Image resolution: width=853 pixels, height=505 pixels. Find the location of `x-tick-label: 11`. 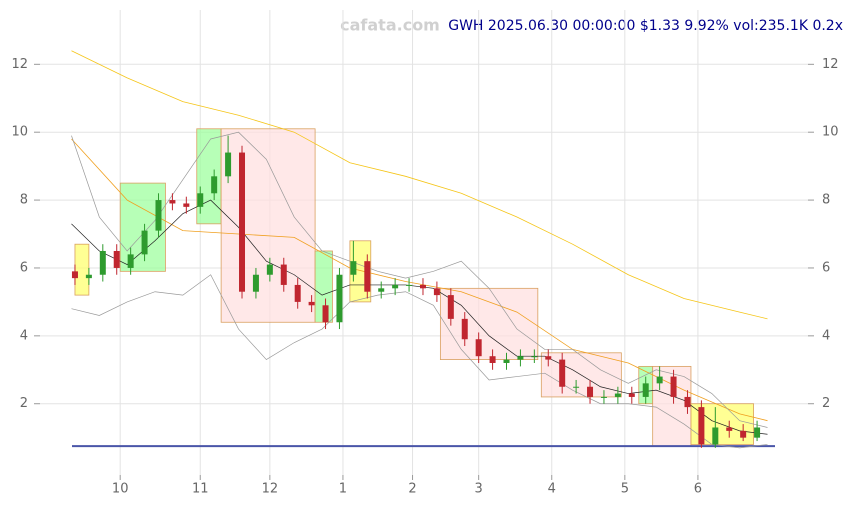

x-tick-label: 11 is located at coordinates (200, 489).